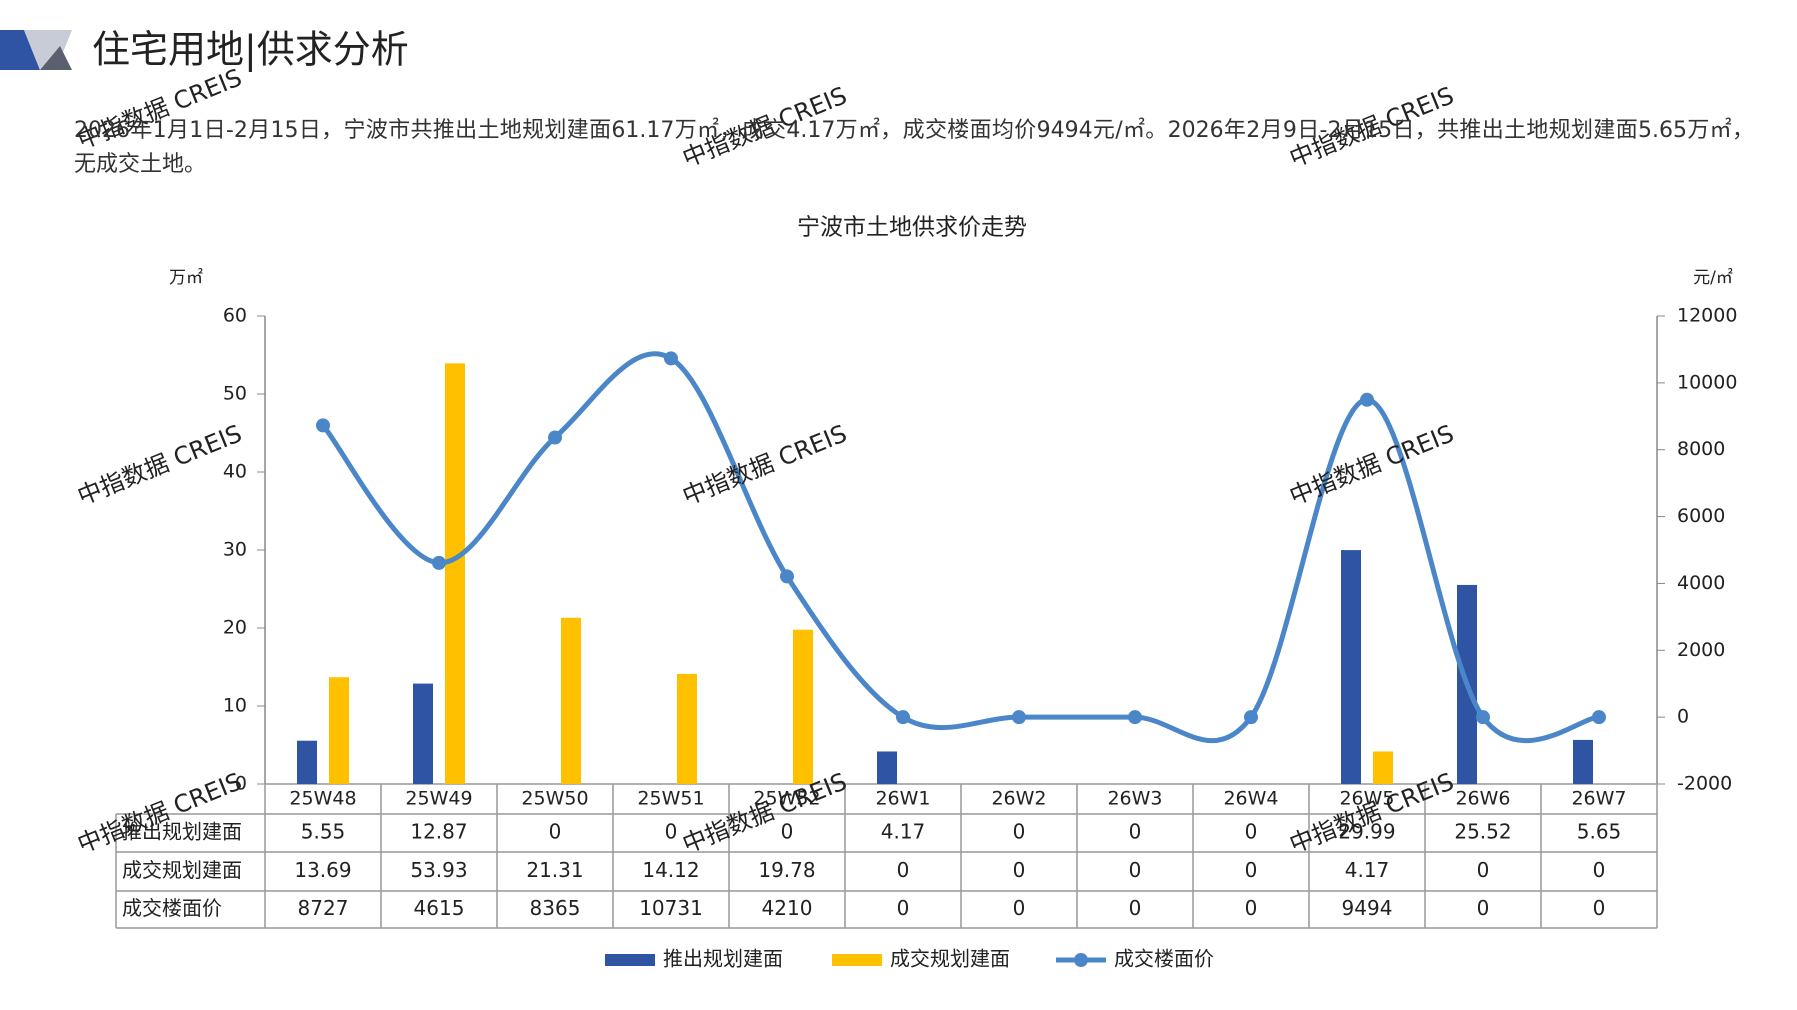 This screenshot has width=1797, height=1010. I want to click on page-title: 住宅用地|供求分析, so click(250, 50).